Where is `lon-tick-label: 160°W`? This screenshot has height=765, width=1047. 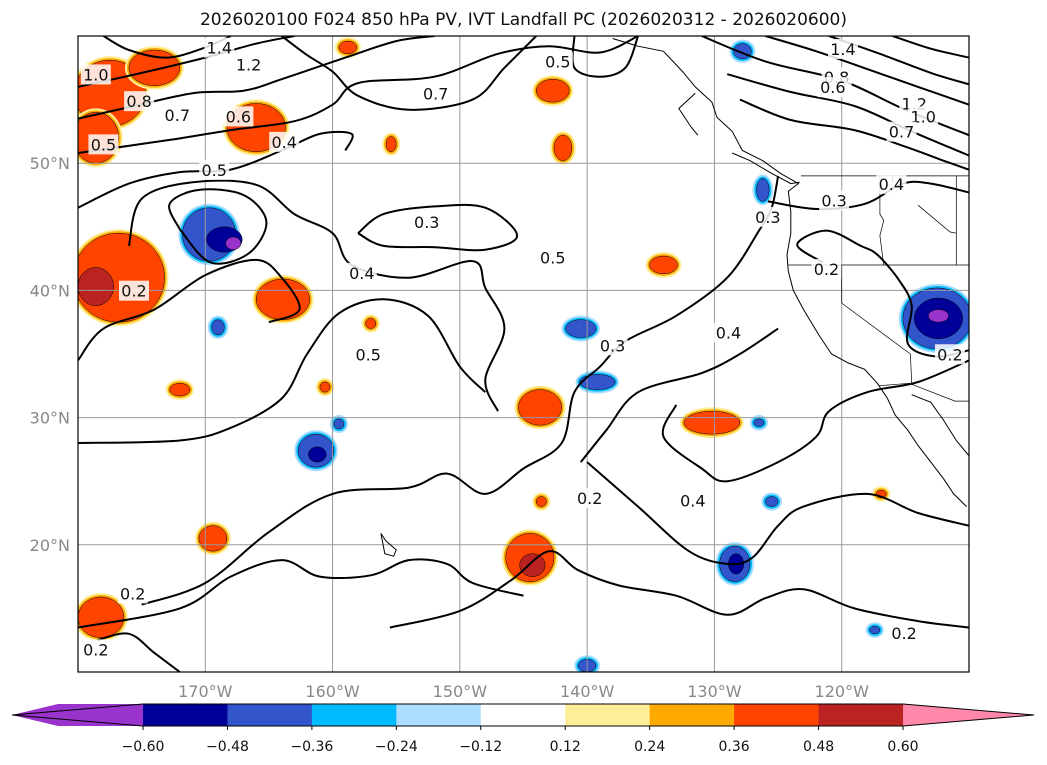
lon-tick-label: 160°W is located at coordinates (332, 691).